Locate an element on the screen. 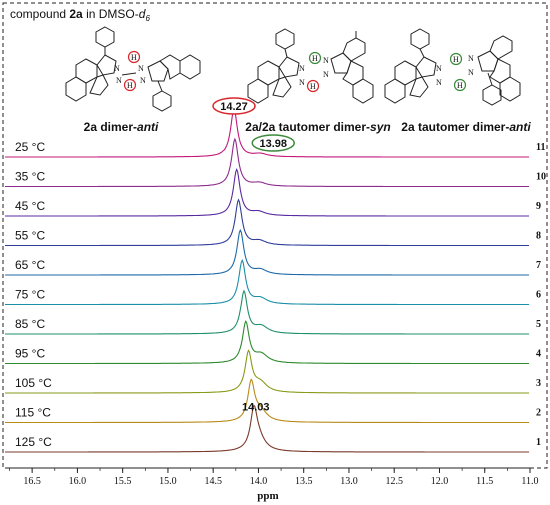 The height and width of the screenshot is (505, 550). x-tick-label: 15.5 is located at coordinates (123, 481).